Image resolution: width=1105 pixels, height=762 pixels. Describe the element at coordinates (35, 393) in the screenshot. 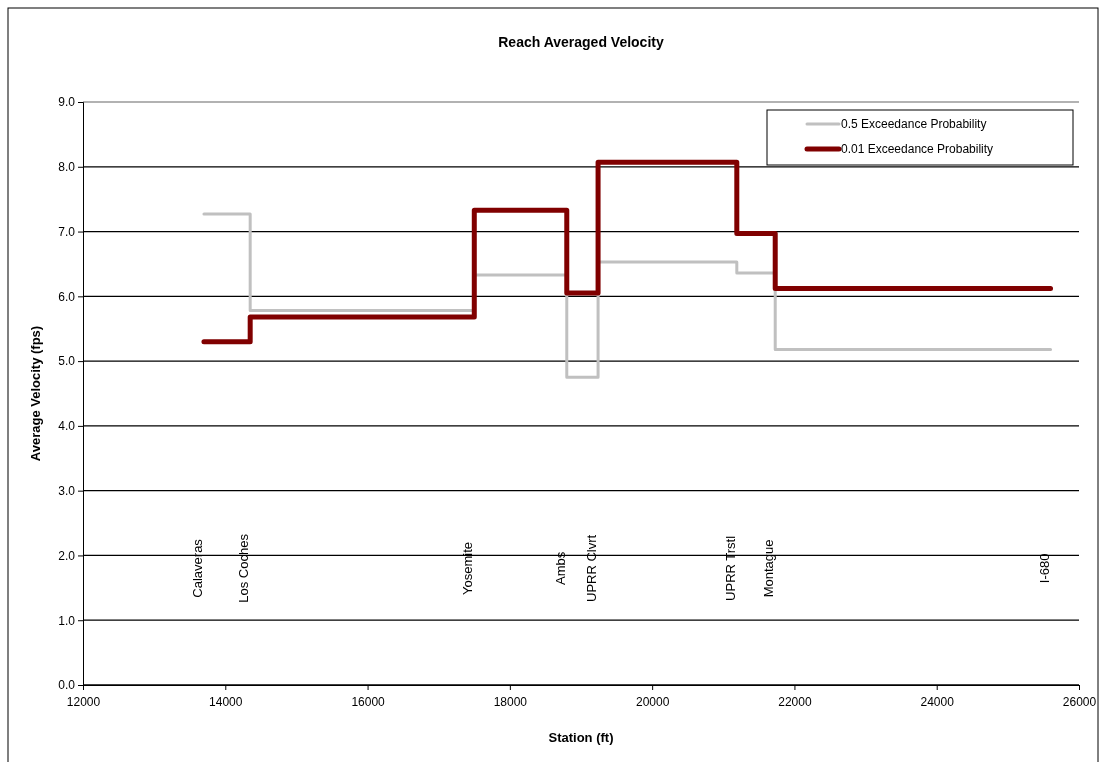

I see `y-axis-title: Average Velocity (fps)` at that location.